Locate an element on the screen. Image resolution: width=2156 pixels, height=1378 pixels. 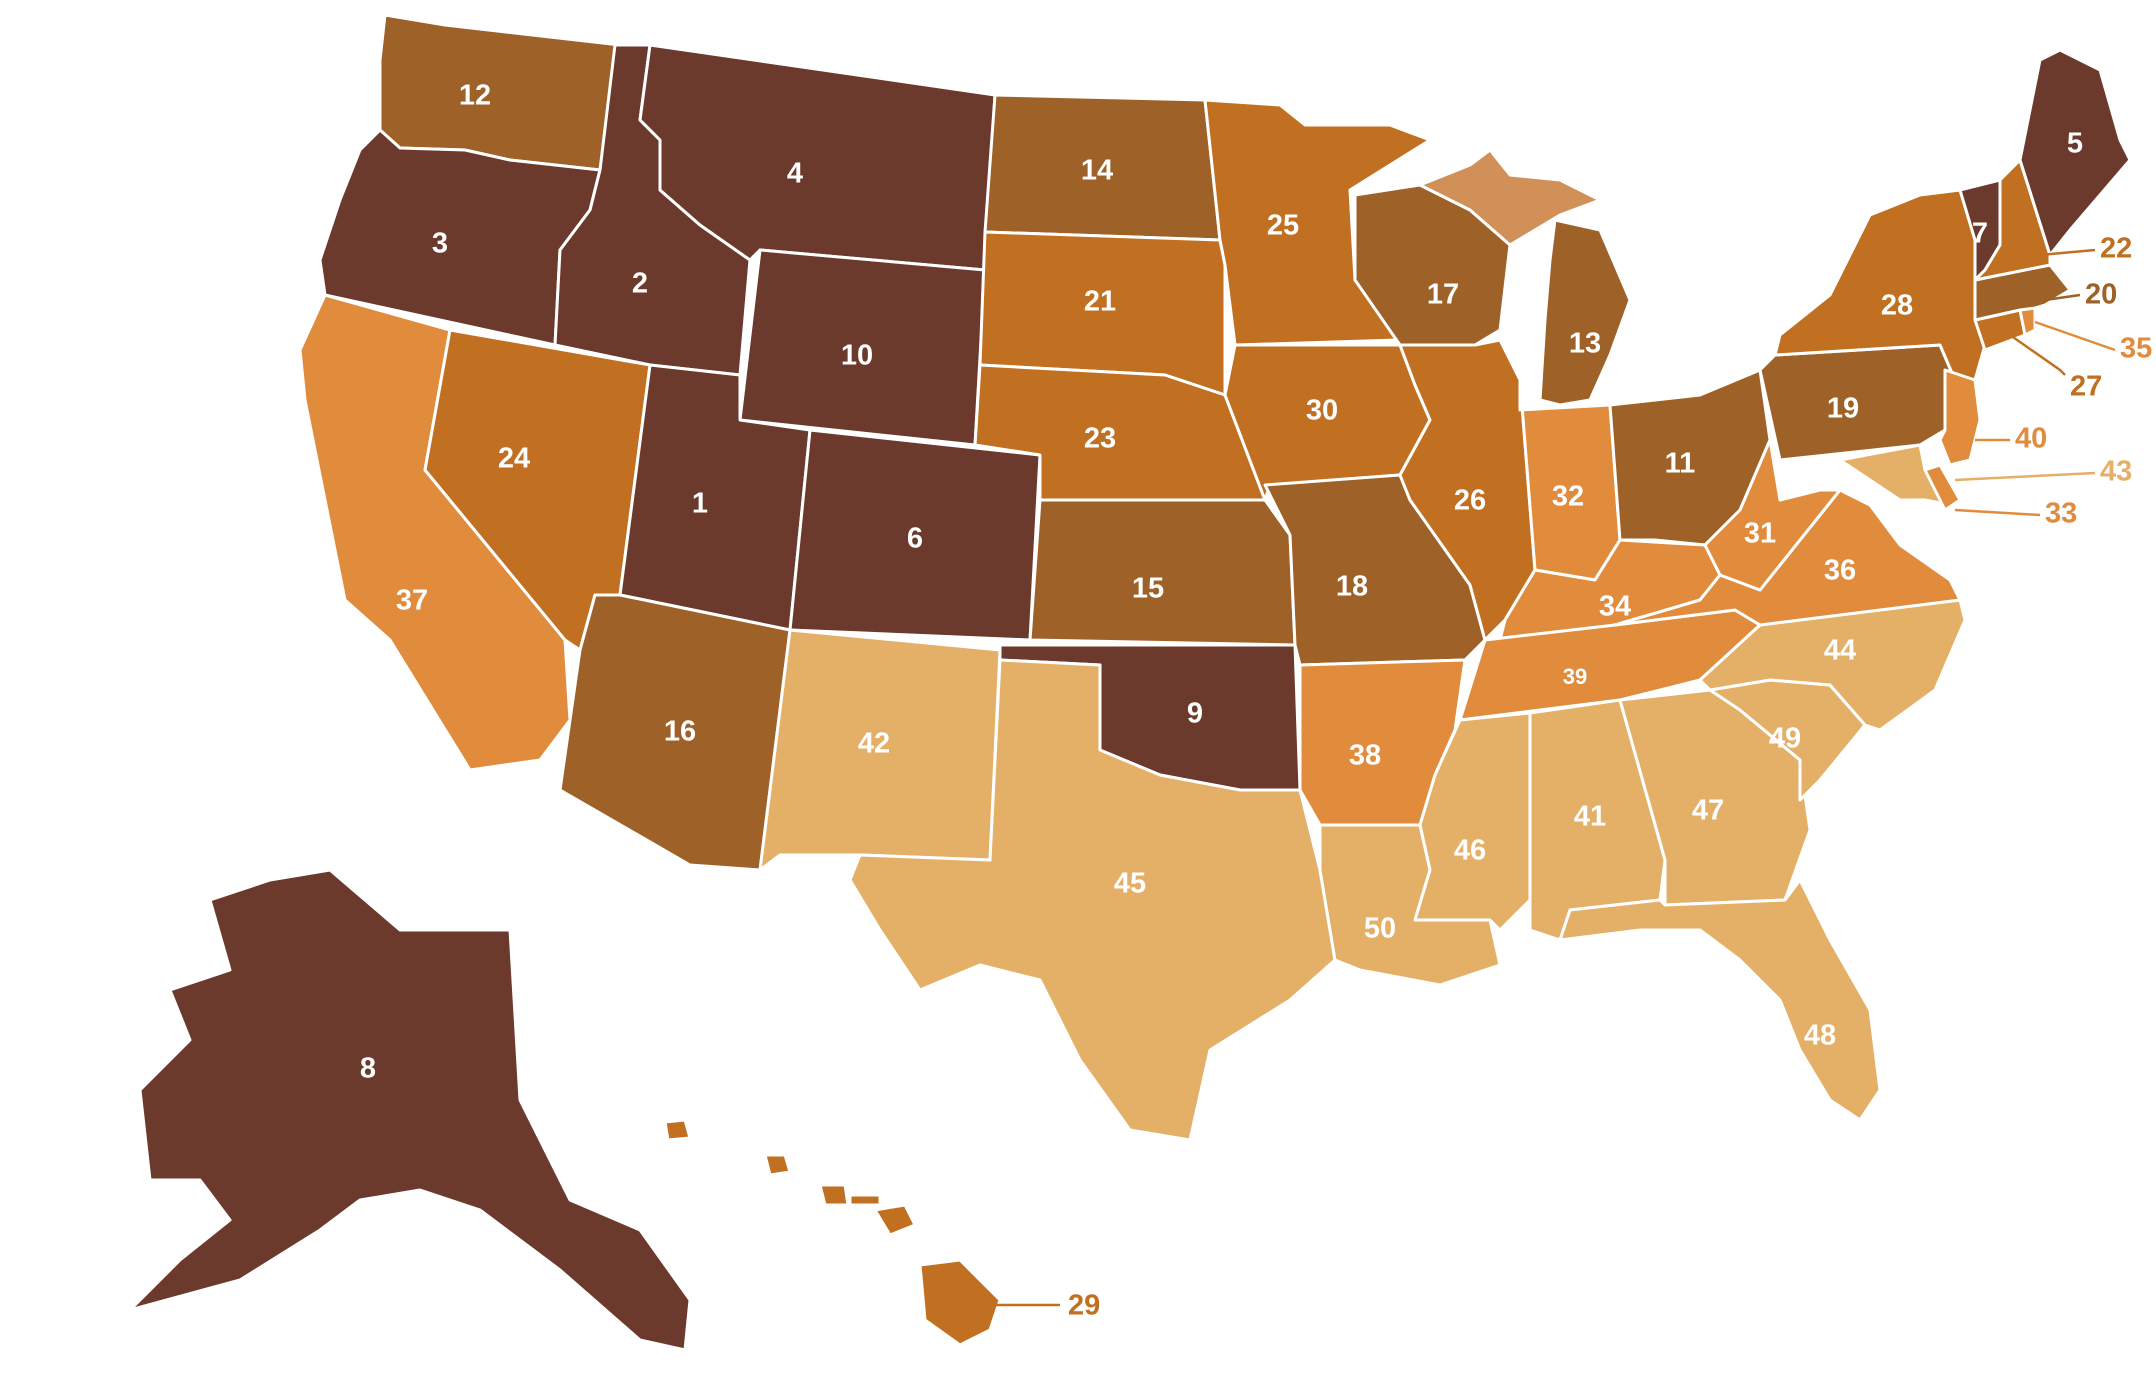
rank-label-MN: 25 is located at coordinates (1283, 226).